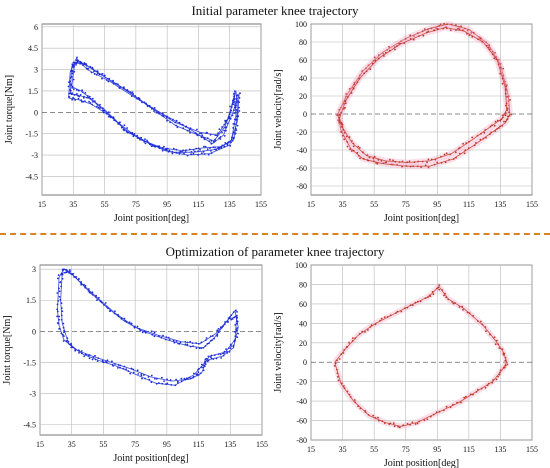 This screenshot has width=550, height=468. Describe the element at coordinates (32, 394) in the screenshot. I see `y-tick-label: -3` at that location.